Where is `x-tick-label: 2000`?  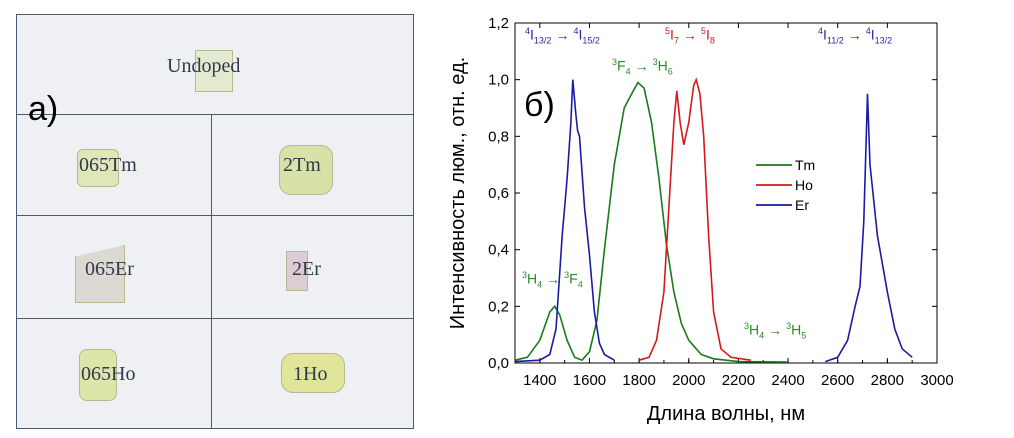
x-tick-label: 2000 is located at coordinates (688, 380).